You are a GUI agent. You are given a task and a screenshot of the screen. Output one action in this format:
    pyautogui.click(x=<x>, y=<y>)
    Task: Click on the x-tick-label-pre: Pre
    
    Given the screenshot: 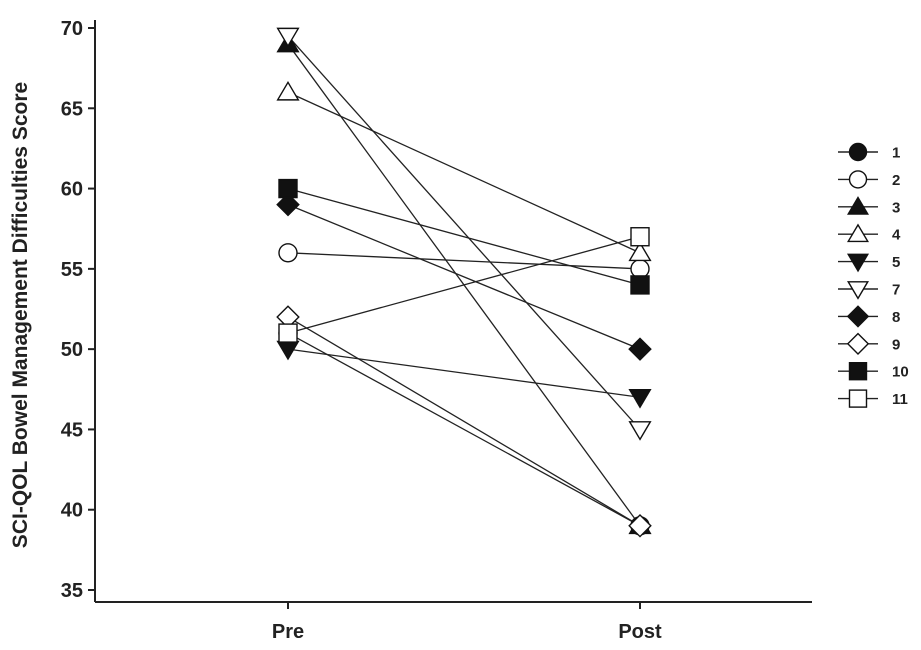 What is the action you would take?
    pyautogui.click(x=288, y=632)
    